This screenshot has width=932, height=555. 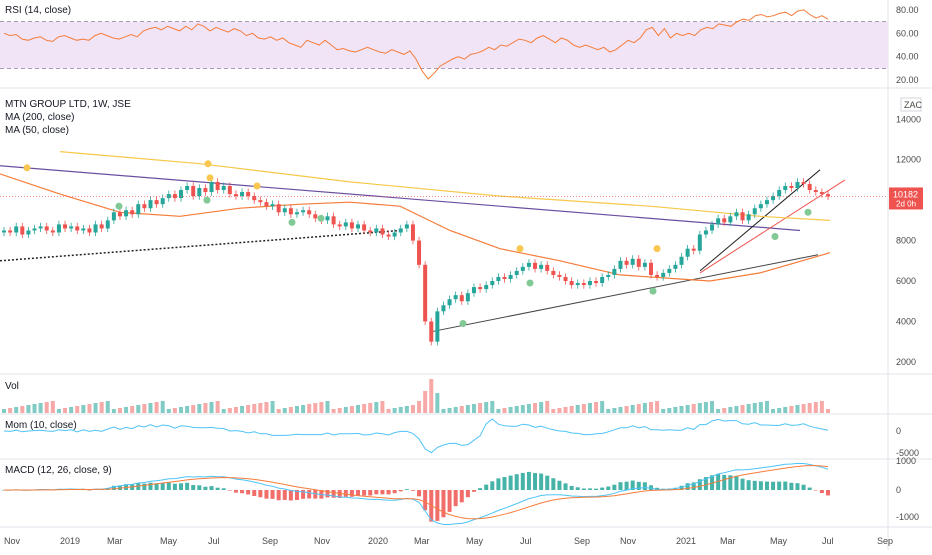 What do you see at coordinates (322, 541) in the screenshot?
I see `x-axis-label: Nov` at bounding box center [322, 541].